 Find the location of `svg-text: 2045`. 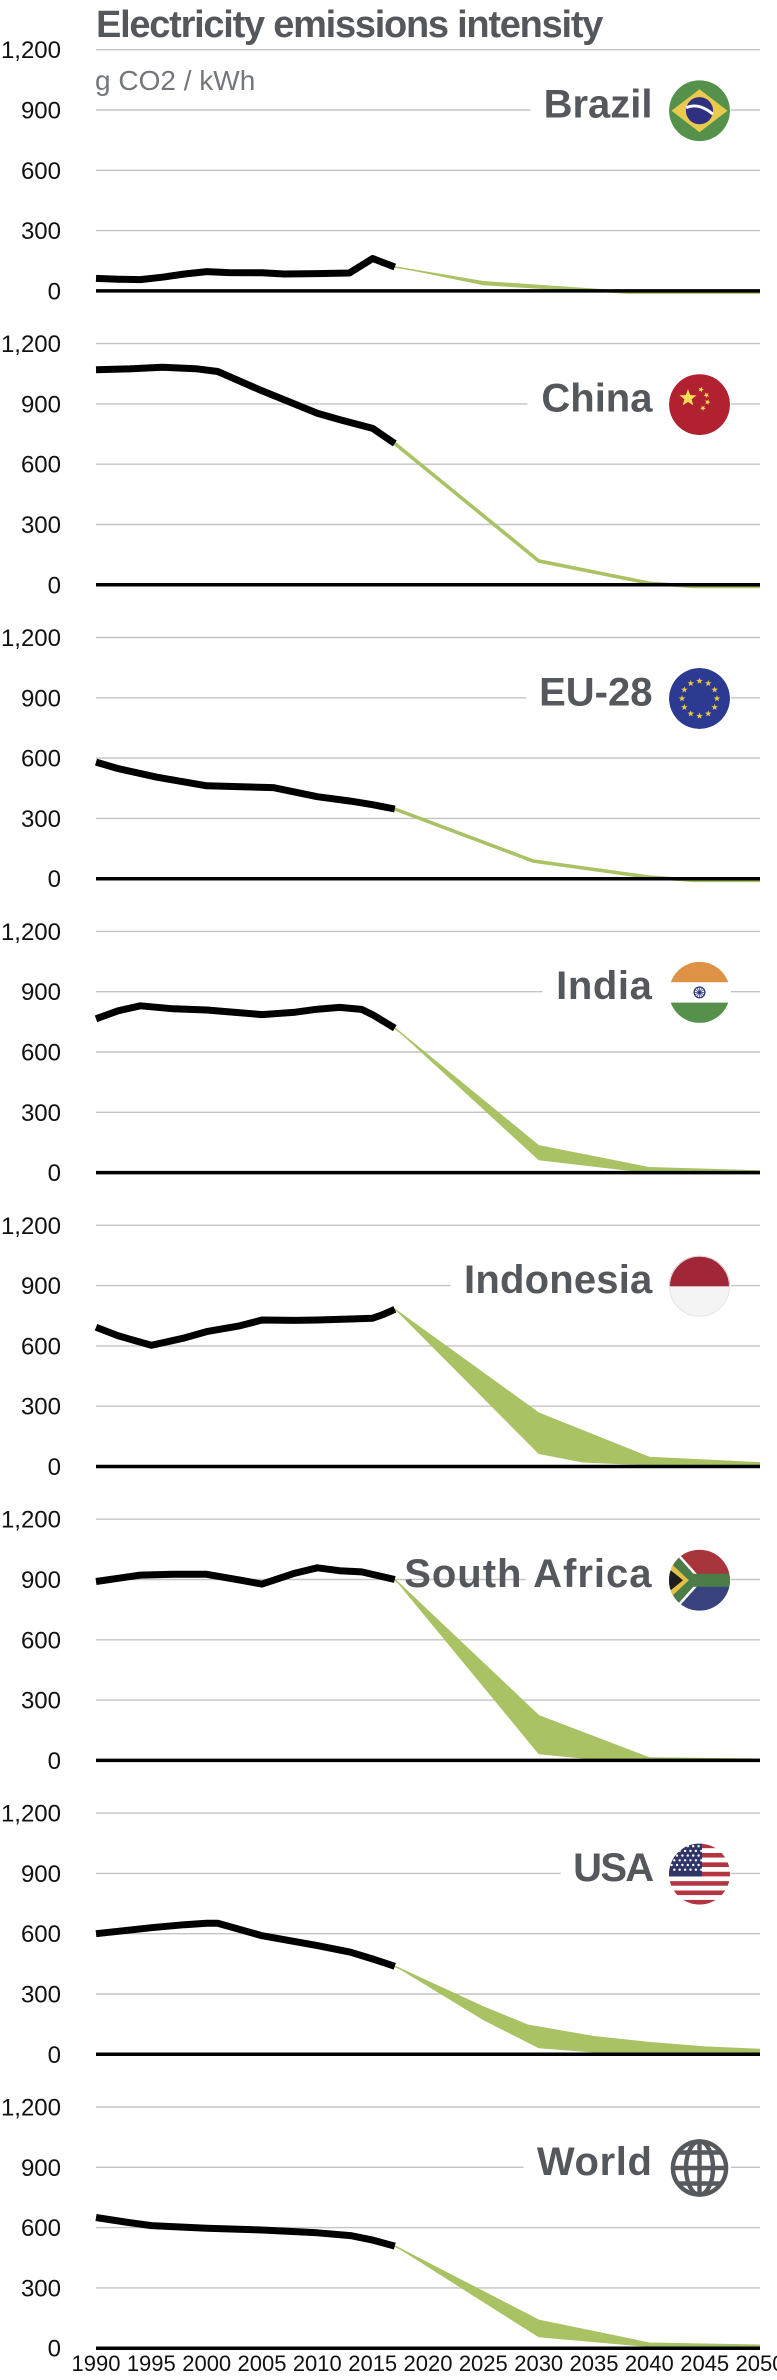

svg-text: 2045 is located at coordinates (704, 2363).